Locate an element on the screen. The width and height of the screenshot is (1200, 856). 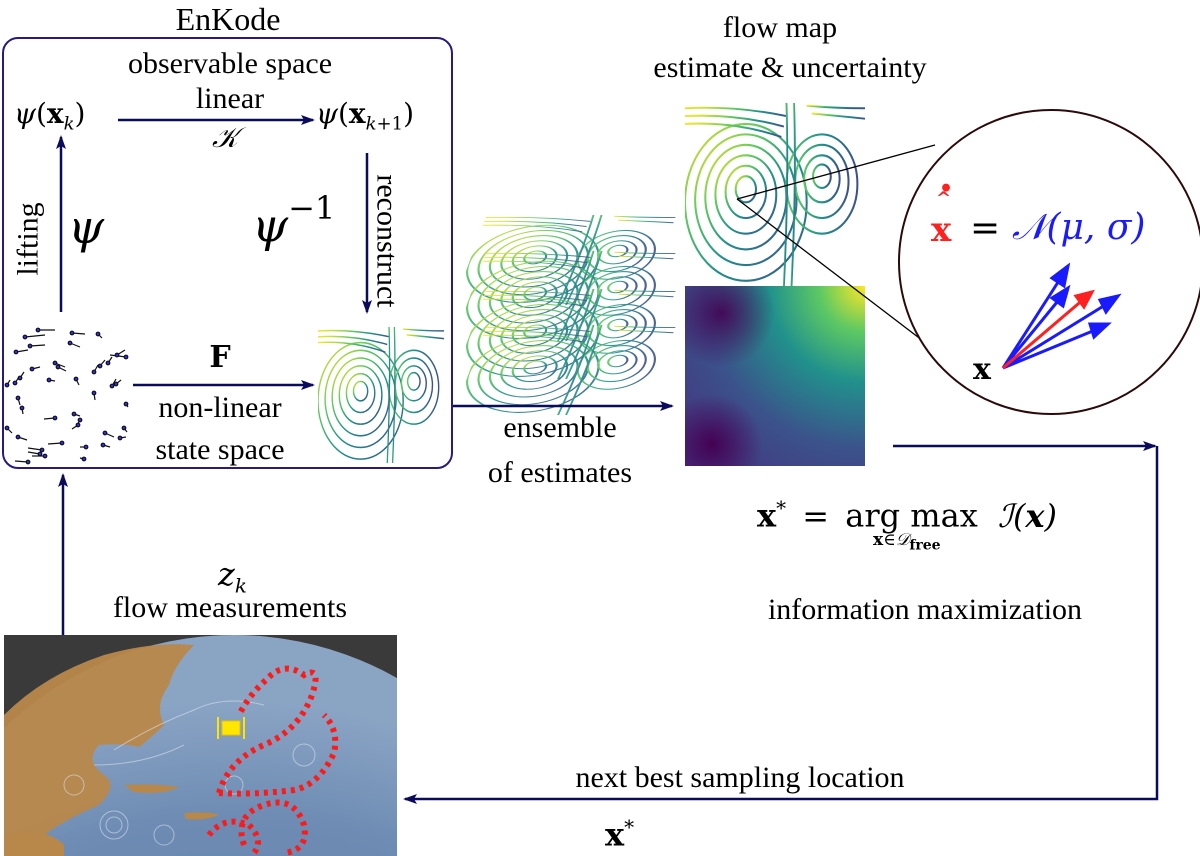
observable-space-label: observable space is located at coordinates (230, 63).